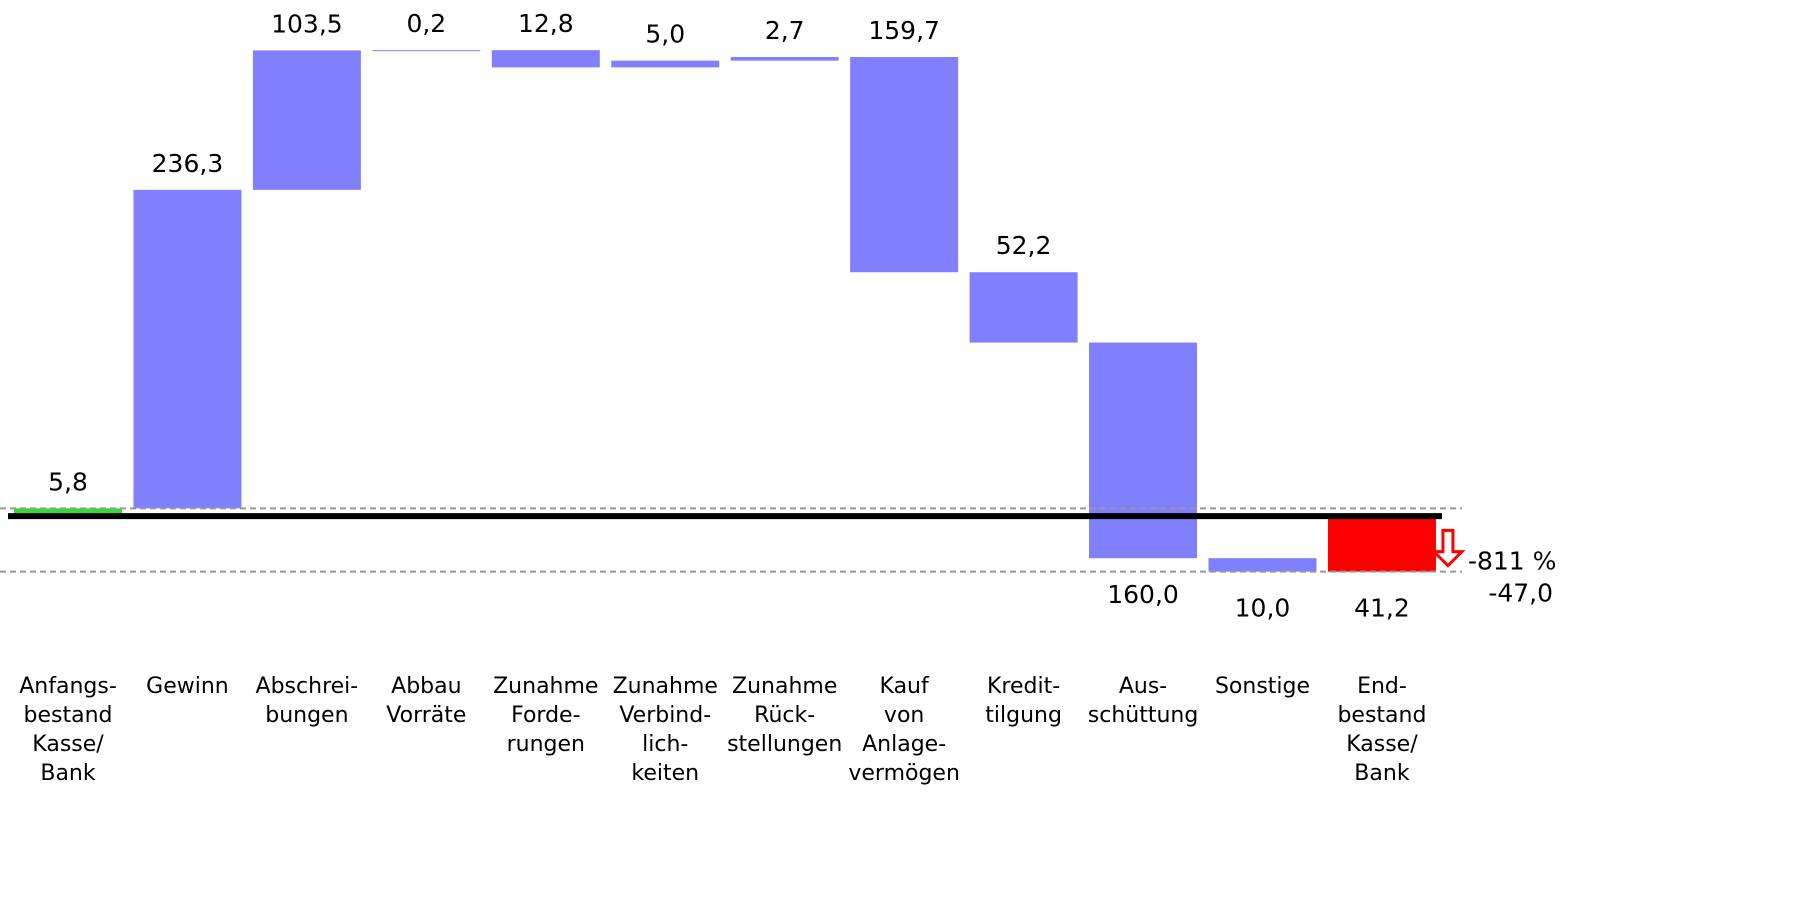 The height and width of the screenshot is (905, 1813). I want to click on value-label: 236,3, so click(188, 163).